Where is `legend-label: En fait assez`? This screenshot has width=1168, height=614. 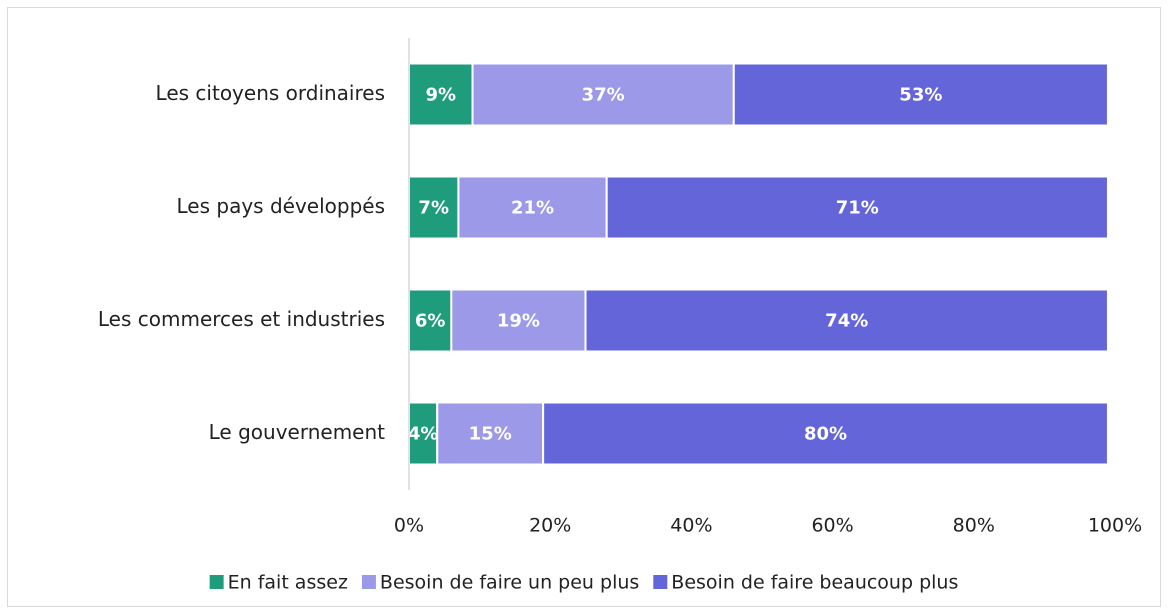 legend-label: En fait assez is located at coordinates (288, 583).